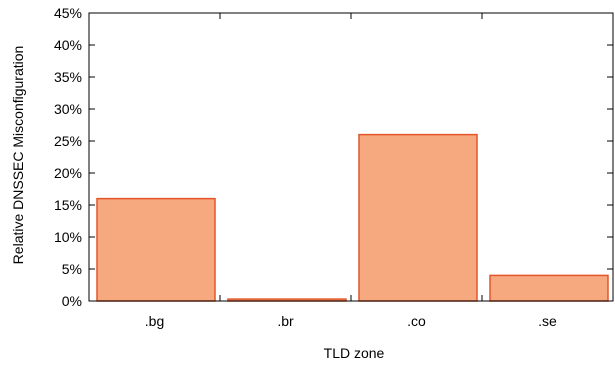 The height and width of the screenshot is (365, 615). Describe the element at coordinates (416, 321) in the screenshot. I see `x-tick-label: .co` at that location.